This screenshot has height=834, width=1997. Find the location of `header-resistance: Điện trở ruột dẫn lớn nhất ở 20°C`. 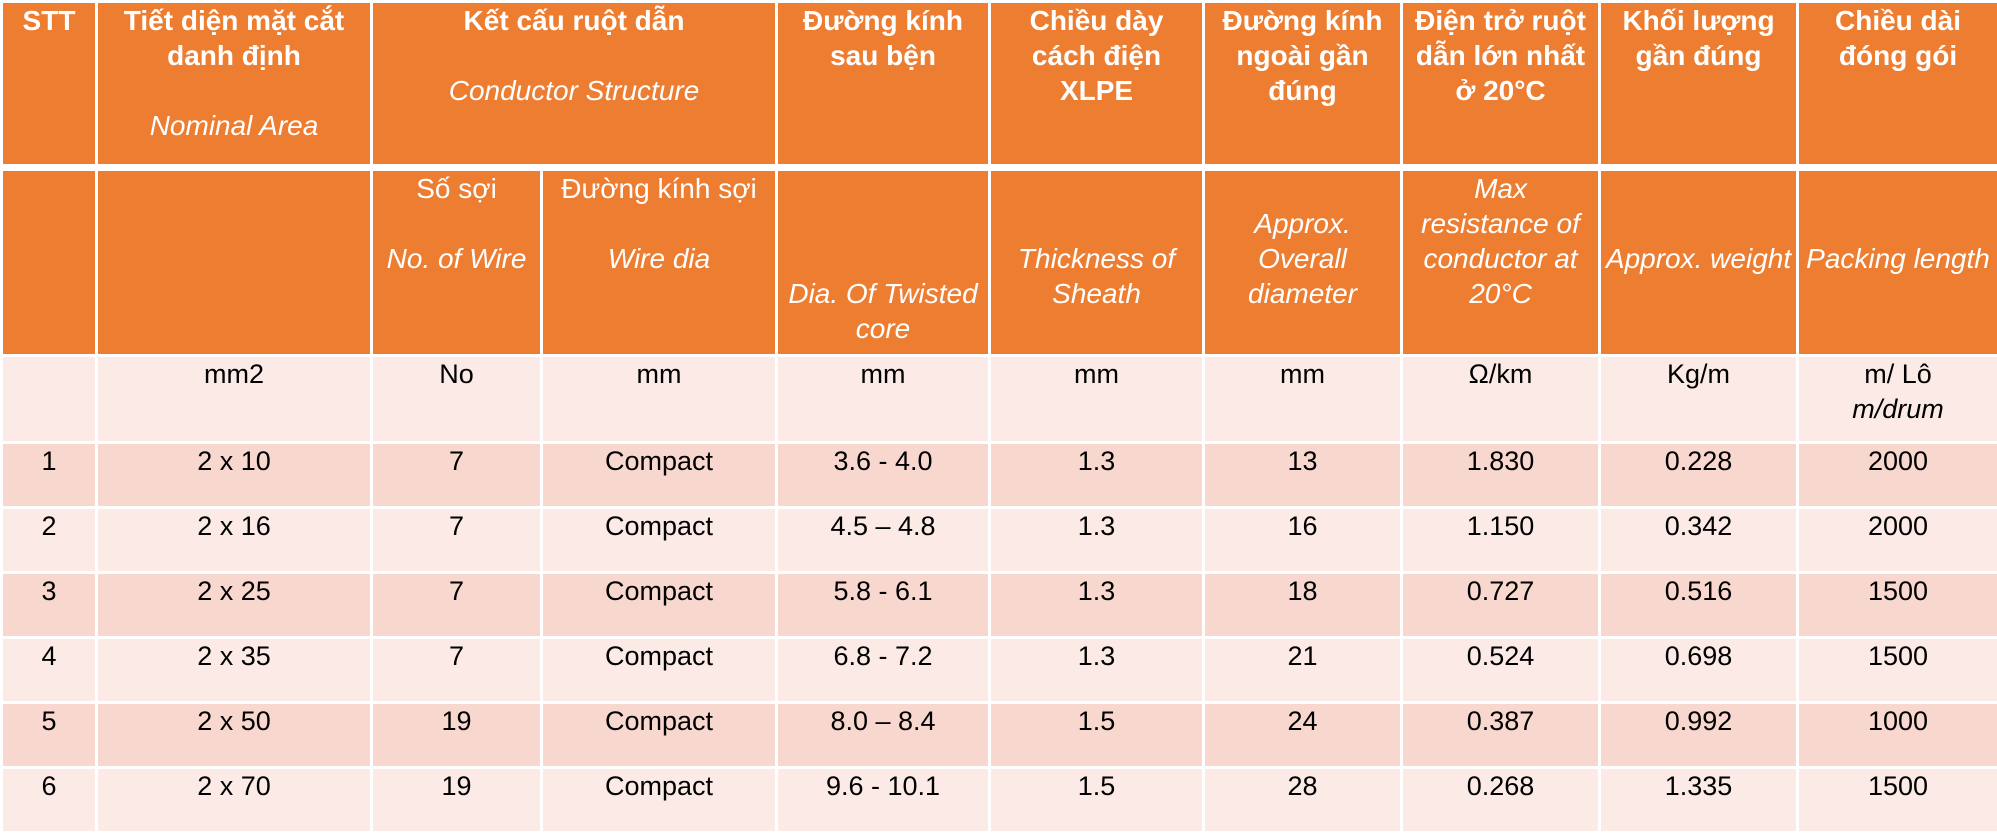

header-resistance: Điện trở ruột dẫn lớn nhất ở 20°C is located at coordinates (1501, 85).